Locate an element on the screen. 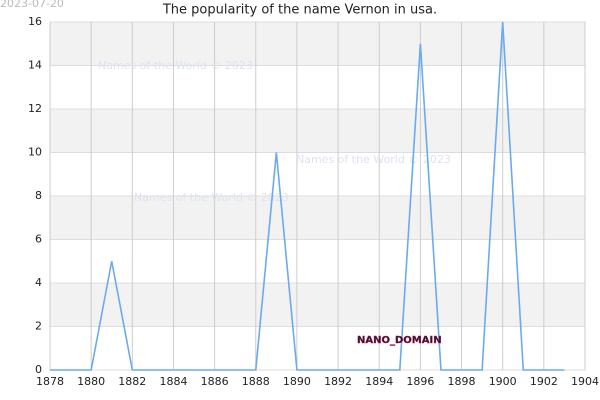 This screenshot has height=400, width=600. y-tick-label: 4 is located at coordinates (38, 282).